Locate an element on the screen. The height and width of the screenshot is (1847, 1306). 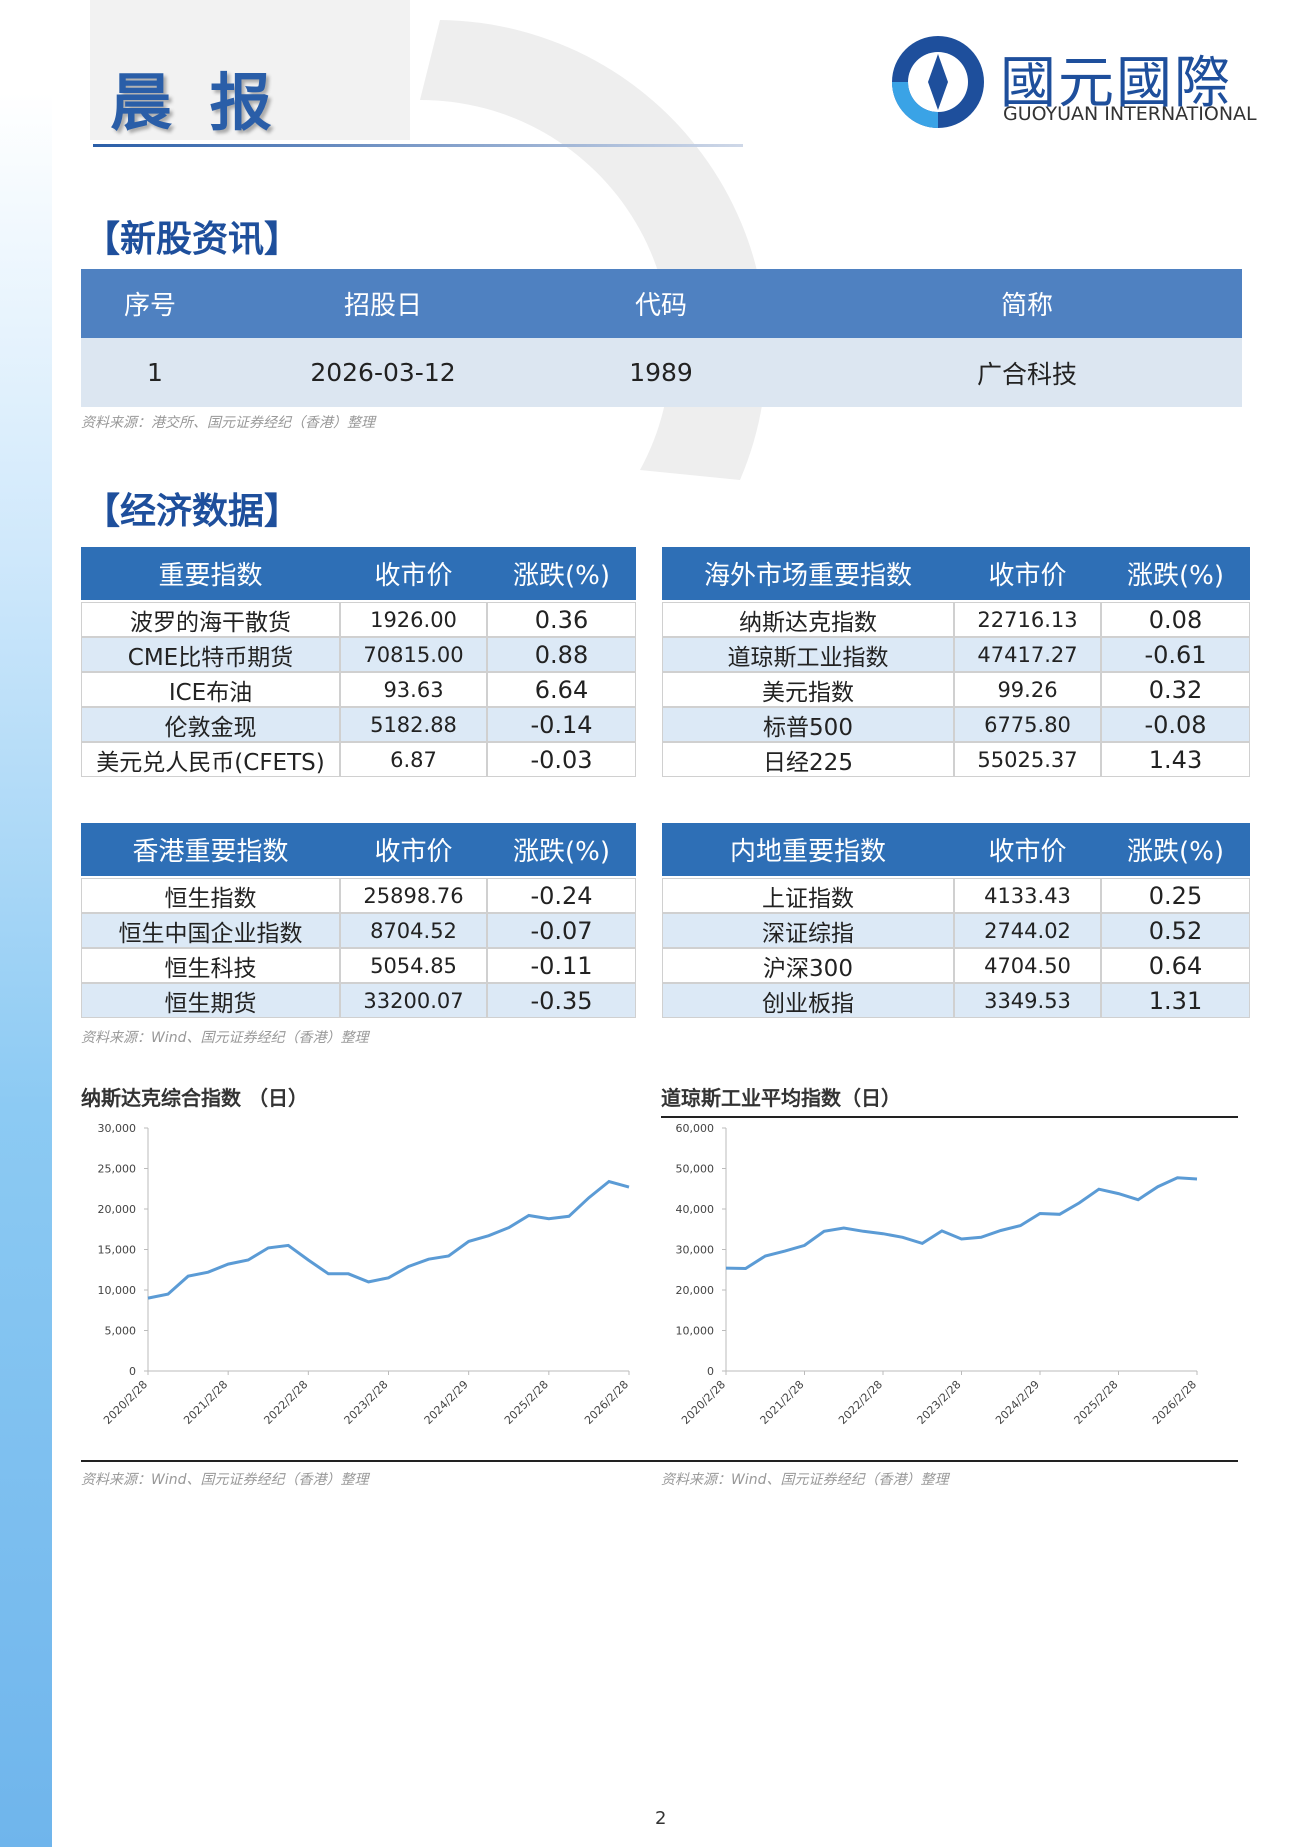
chart-top-rule is located at coordinates (949, 1117).